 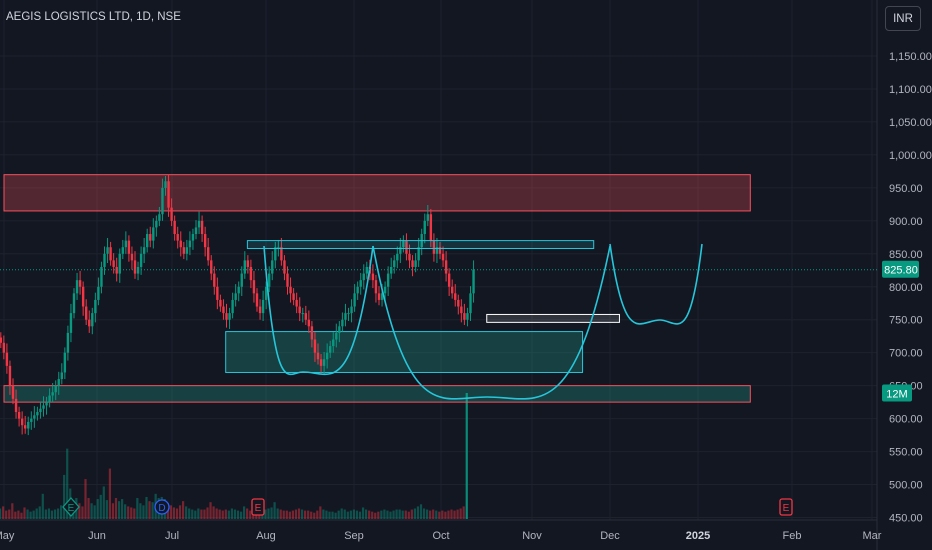 I want to click on y-tick-label: 750.00, so click(x=906, y=321).